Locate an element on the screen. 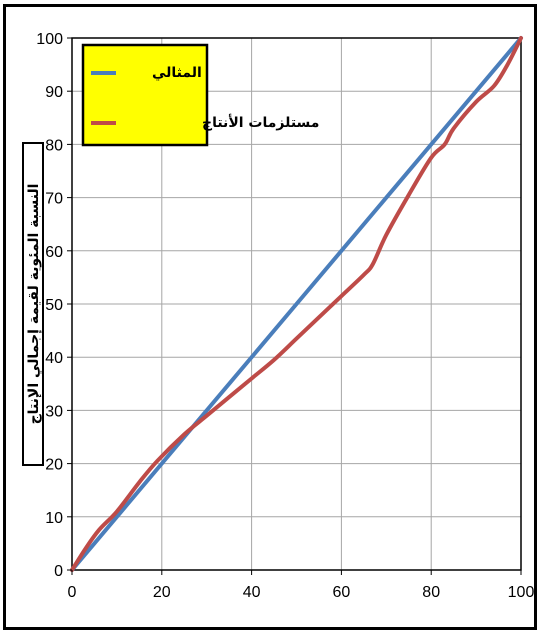 The image size is (542, 636). legend-box is located at coordinates (145, 95).